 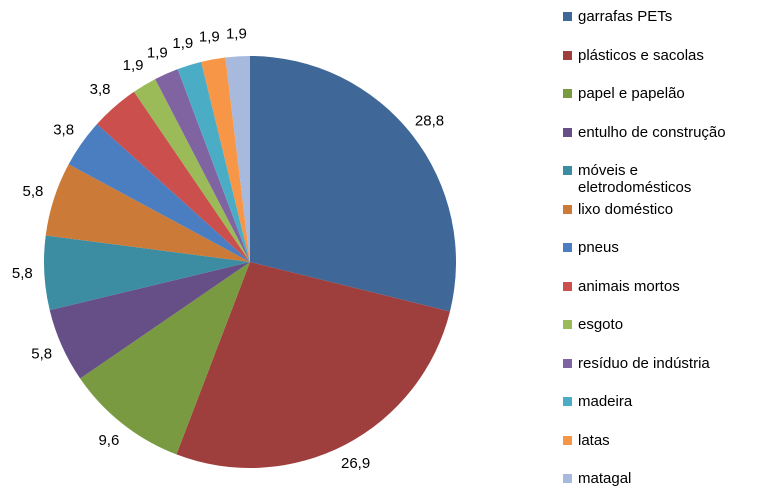 I want to click on data-label: 9,6, so click(x=108, y=440).